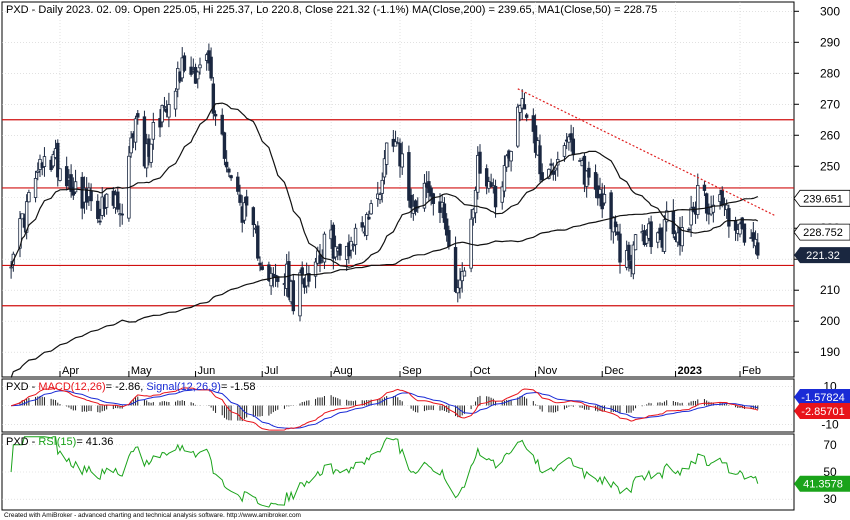 The height and width of the screenshot is (520, 850). What do you see at coordinates (830, 472) in the screenshot?
I see `rsi-y-axis: 70 50 30` at bounding box center [830, 472].